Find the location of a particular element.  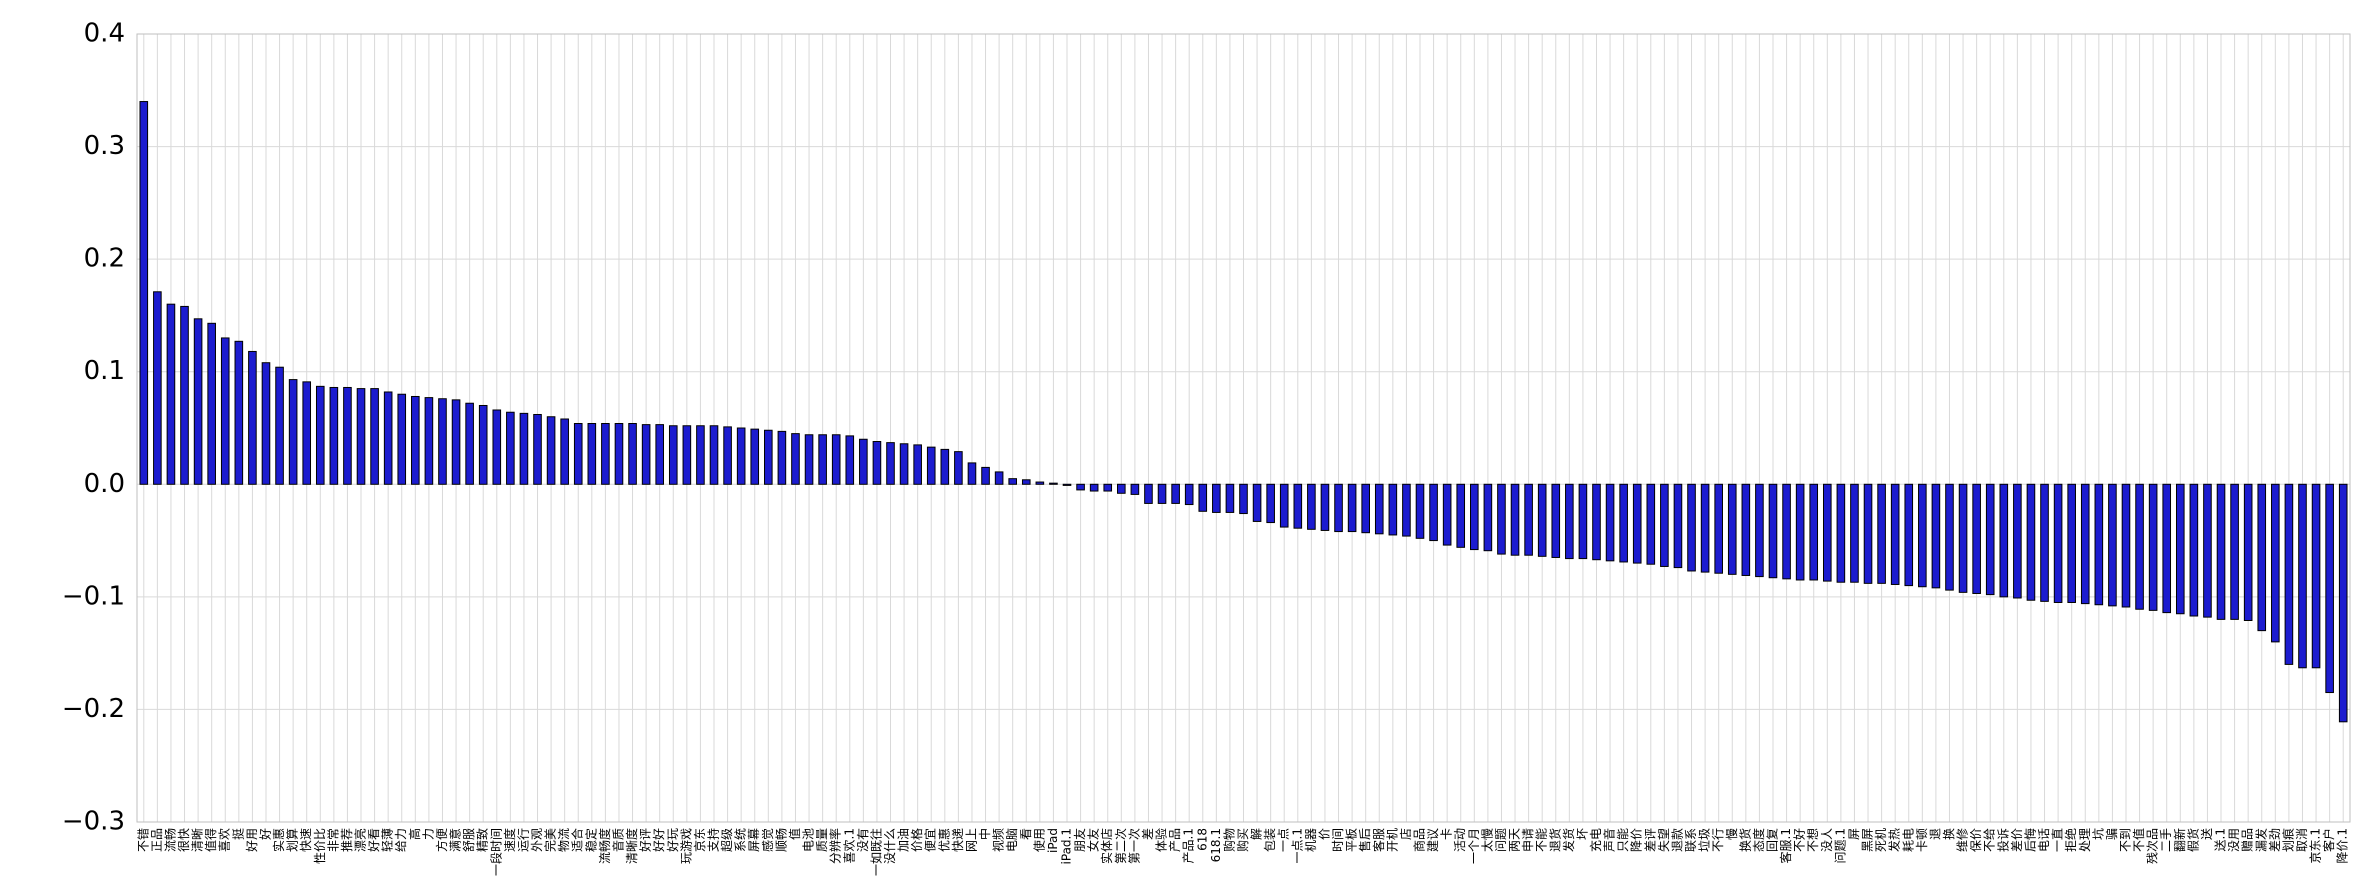

x-tick-label: 漂亮 is located at coordinates (360, 840).